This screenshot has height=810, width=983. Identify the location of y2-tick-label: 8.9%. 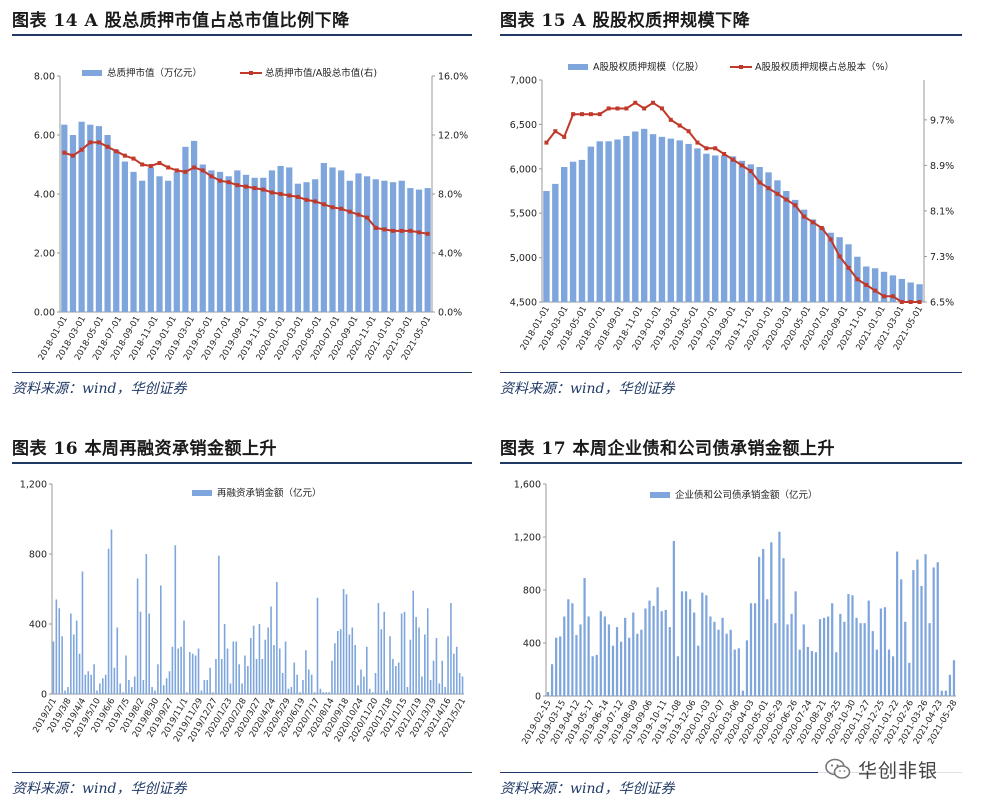
(942, 166).